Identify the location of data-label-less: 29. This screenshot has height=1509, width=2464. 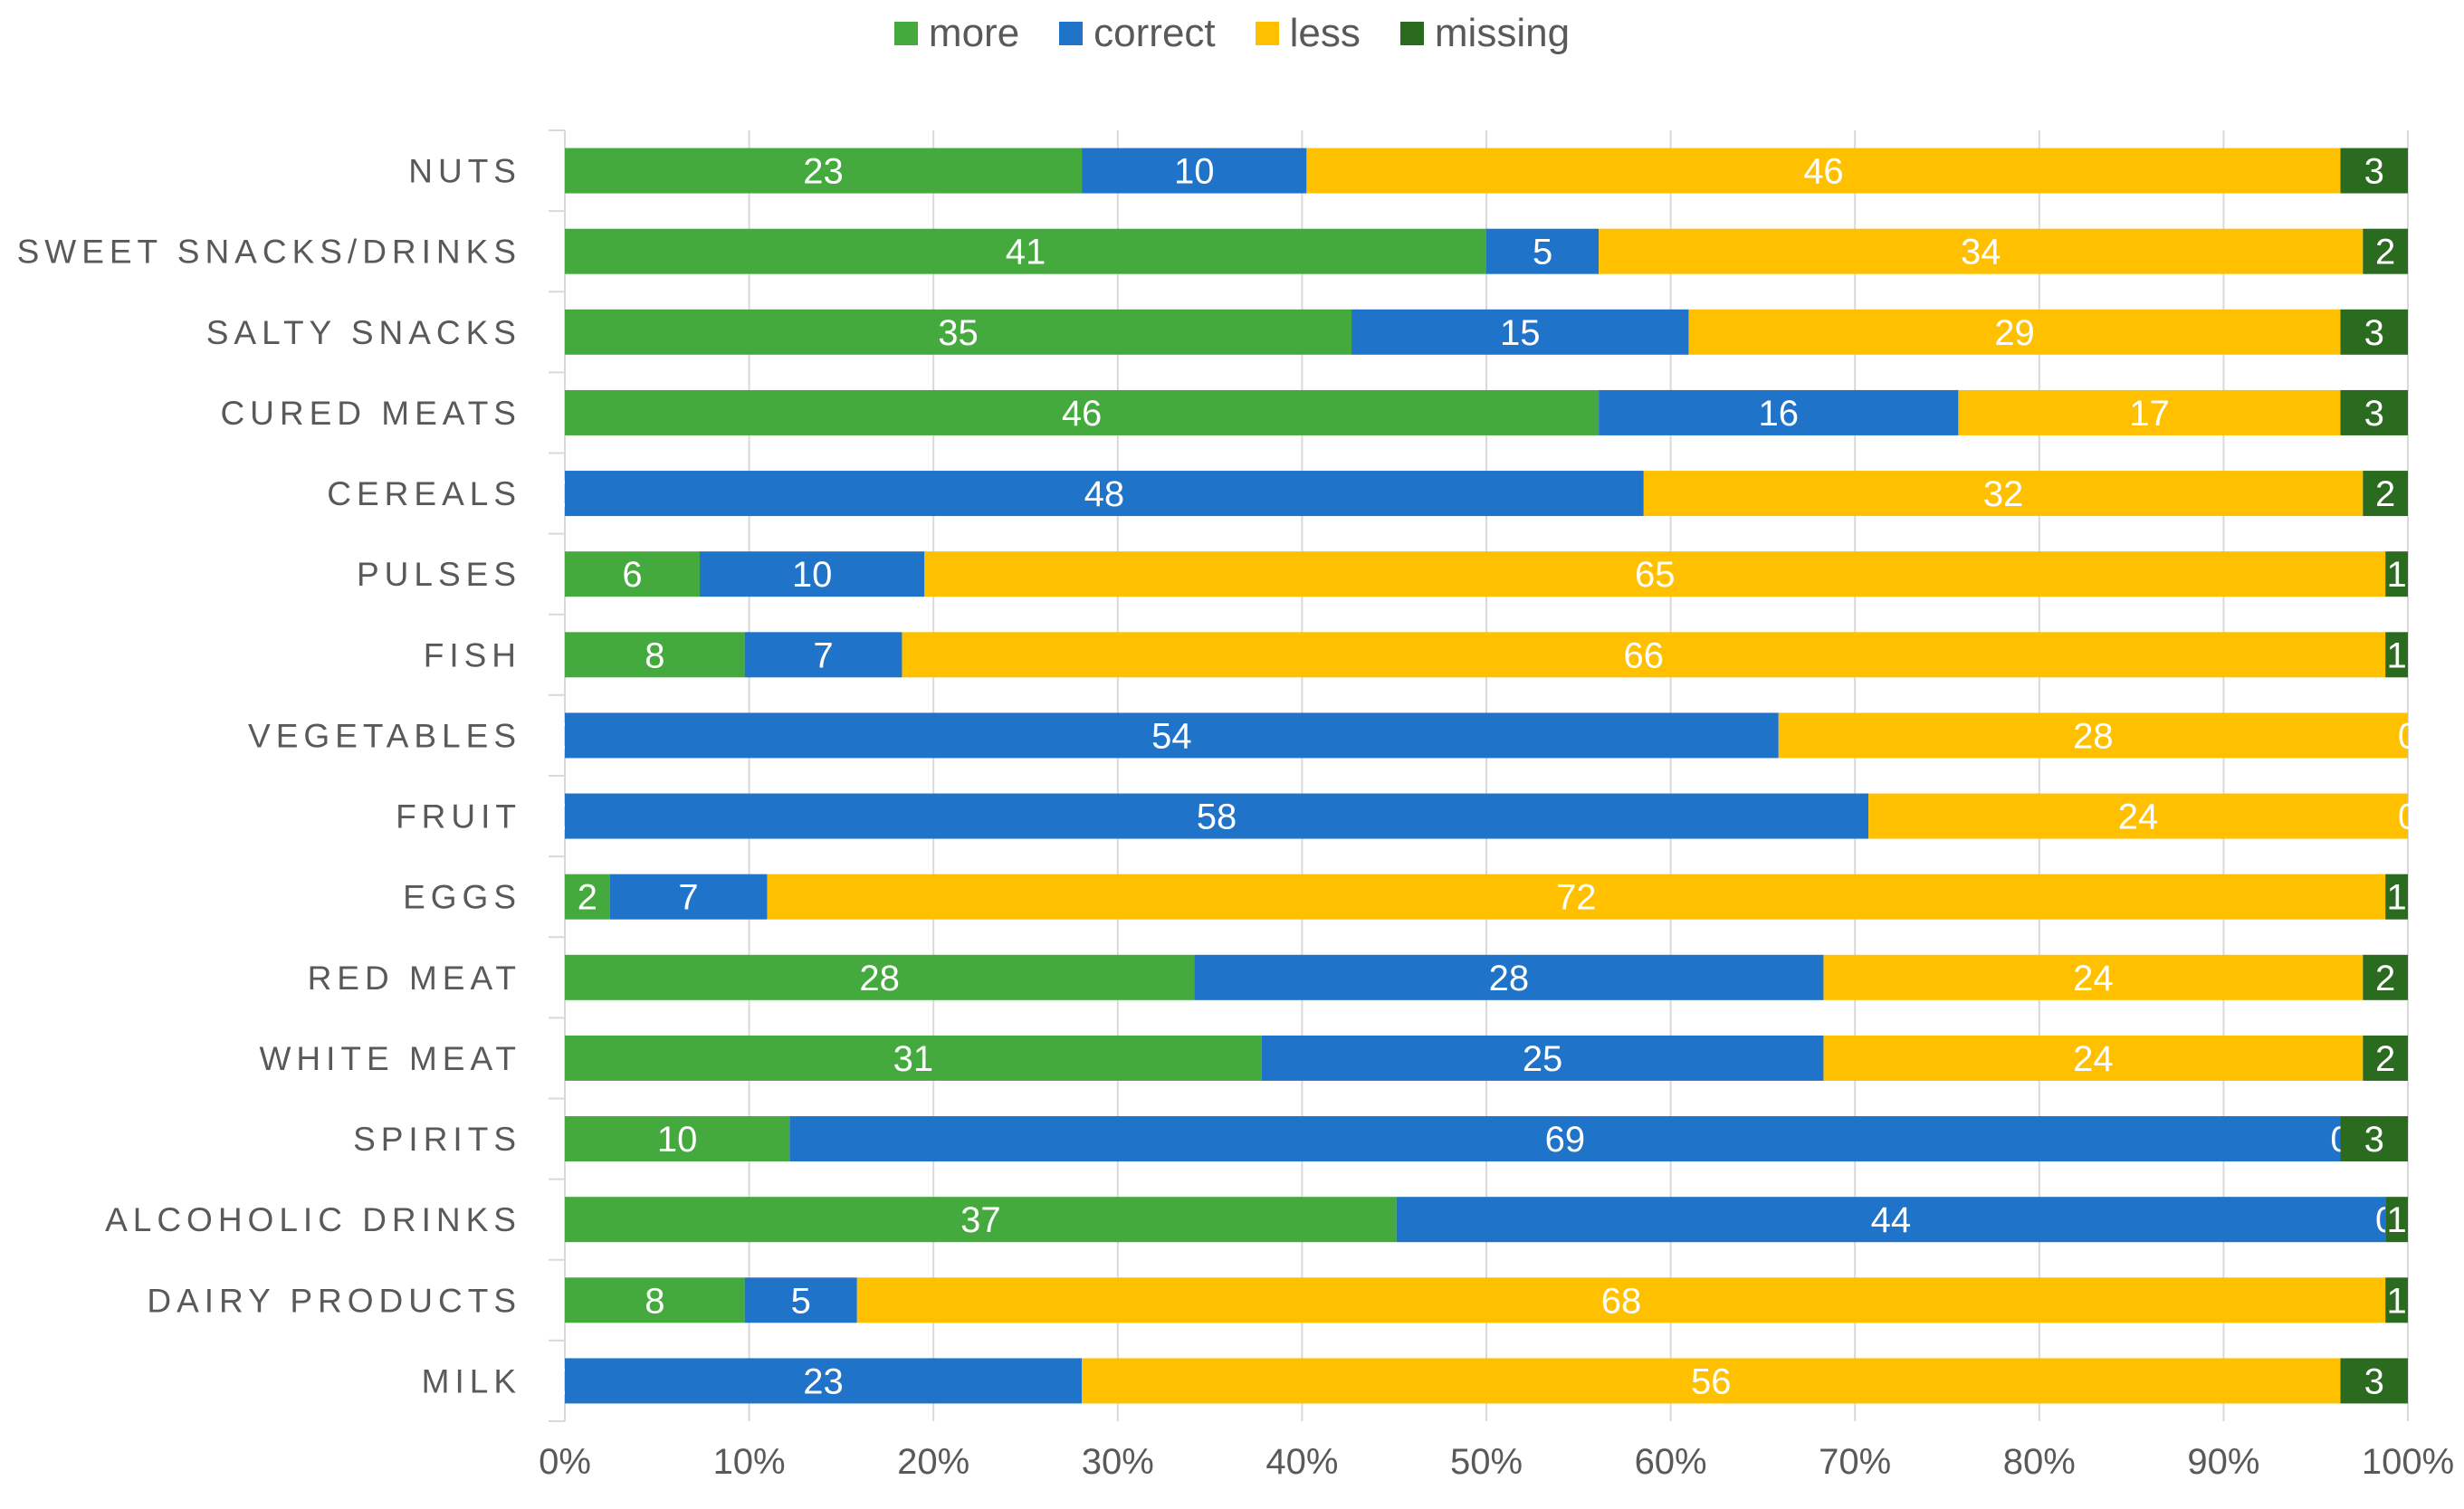
(2014, 333).